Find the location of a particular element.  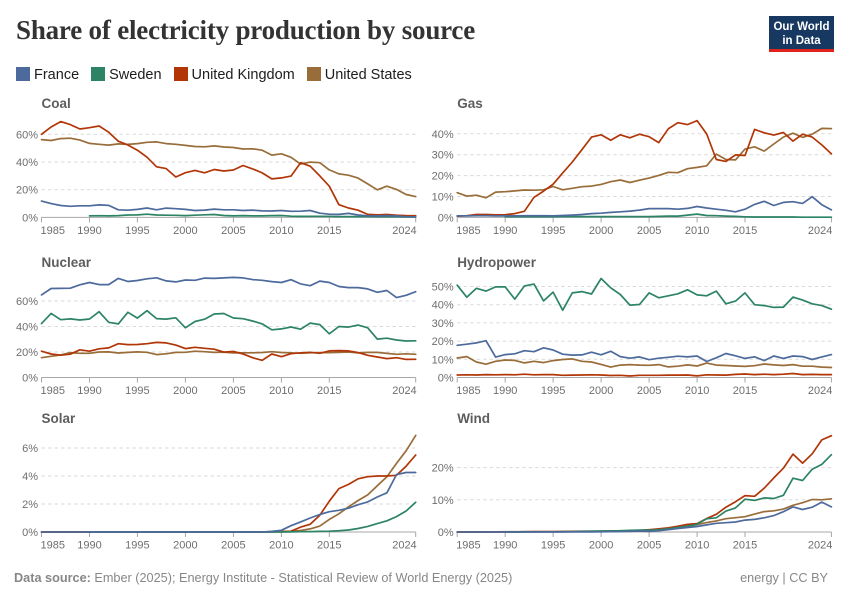

svg-text: 6% is located at coordinates (30, 449).